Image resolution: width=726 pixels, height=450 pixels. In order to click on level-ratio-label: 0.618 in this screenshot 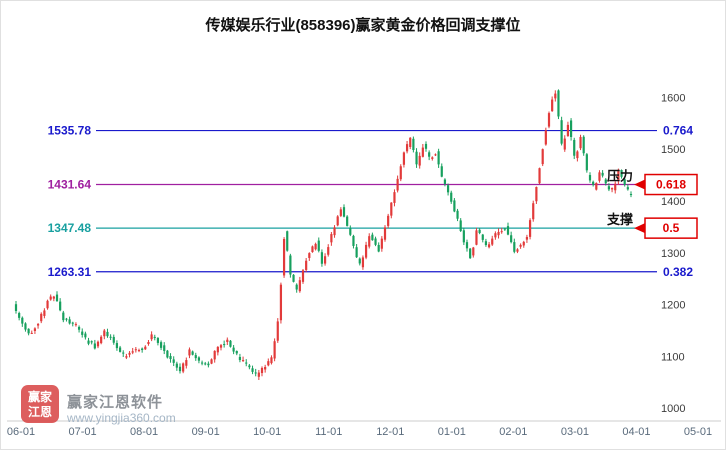, I will do `click(671, 185)`.